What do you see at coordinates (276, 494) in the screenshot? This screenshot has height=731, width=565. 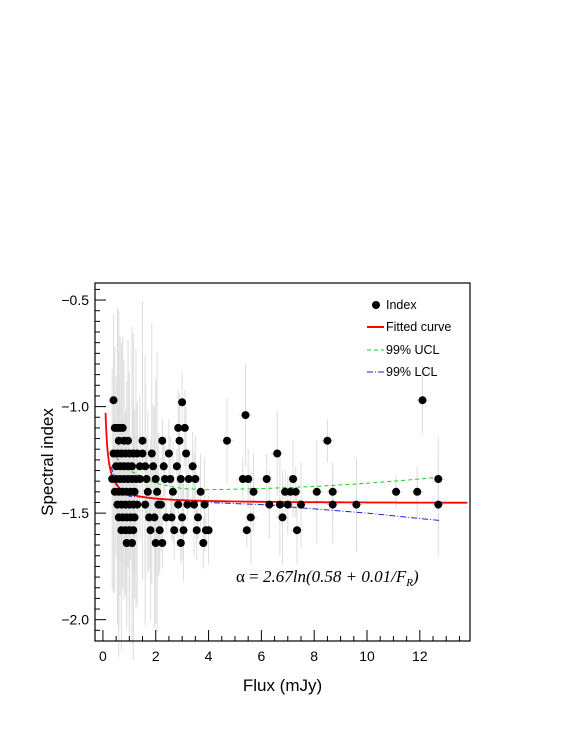 I see `lcl-curve` at bounding box center [276, 494].